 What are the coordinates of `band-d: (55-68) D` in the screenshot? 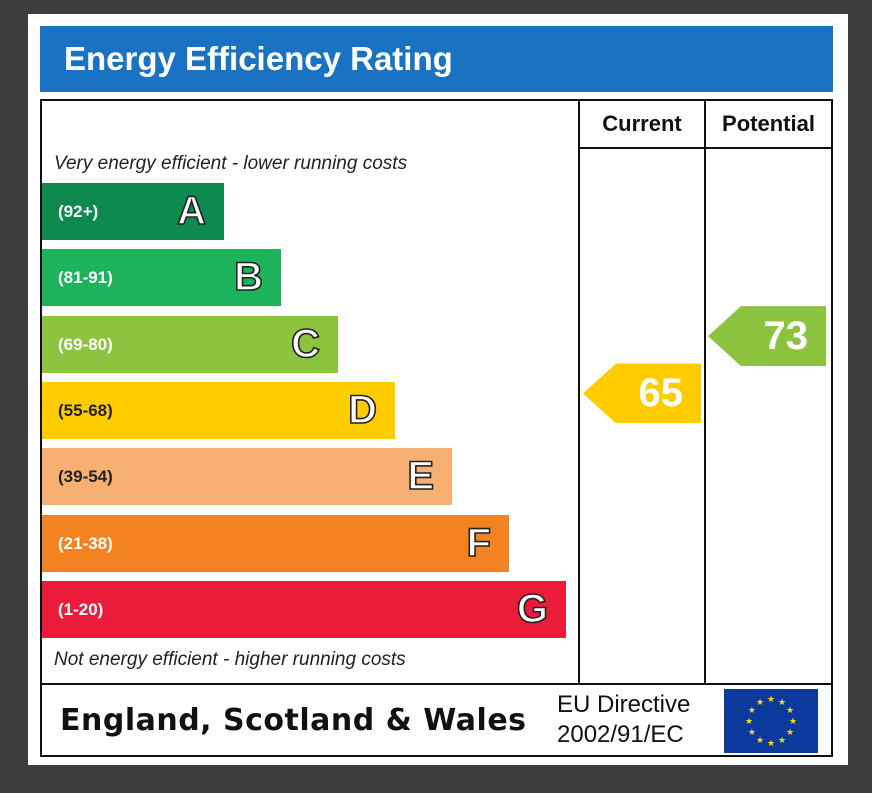 It's located at (218, 410).